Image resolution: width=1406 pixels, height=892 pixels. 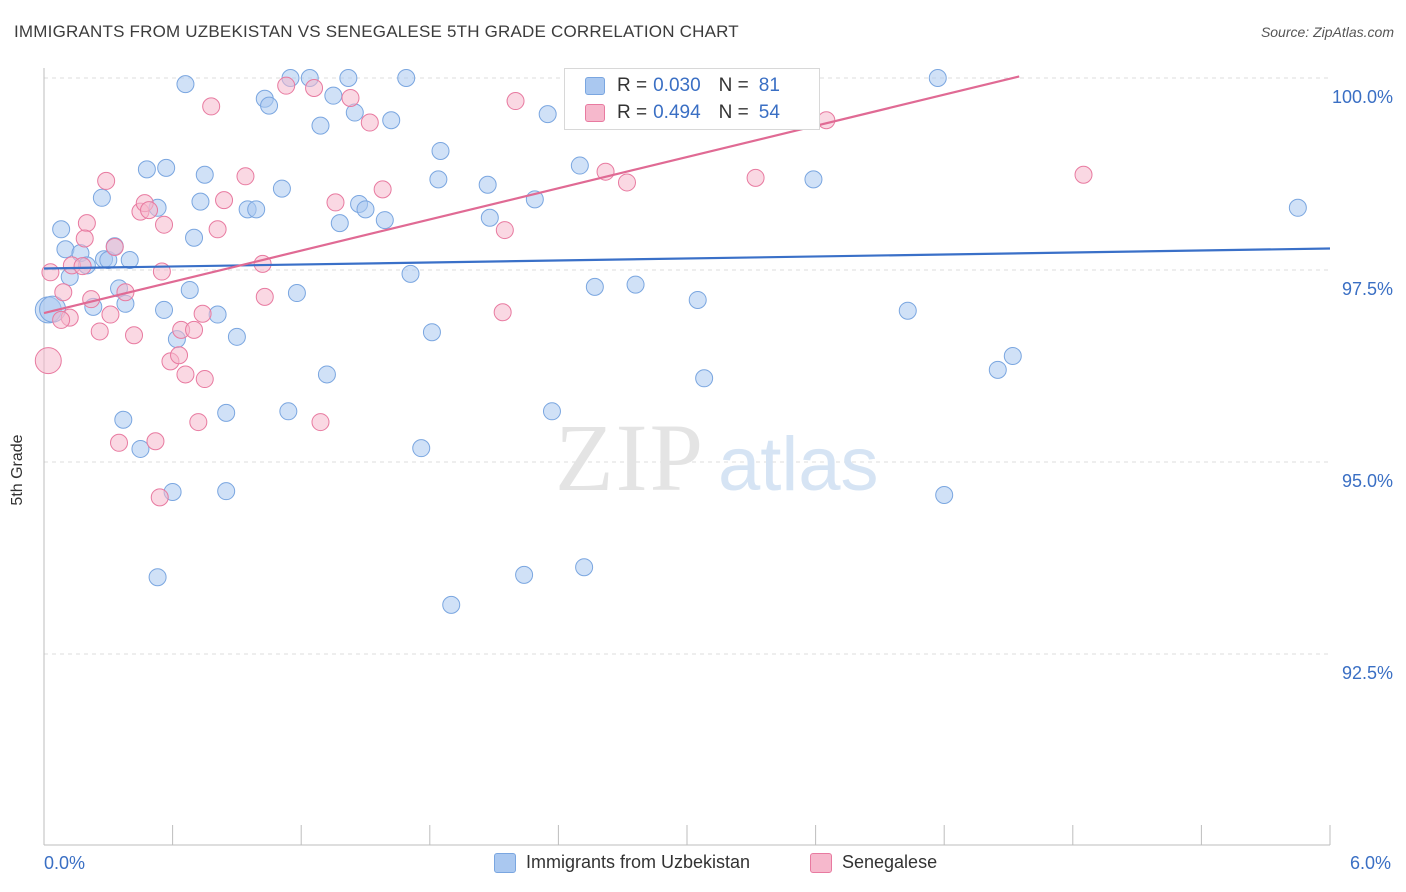 What do you see at coordinates (638, 862) in the screenshot?
I see `legend-label-uzbekistan: Immigrants from Uzbekistan` at bounding box center [638, 862].